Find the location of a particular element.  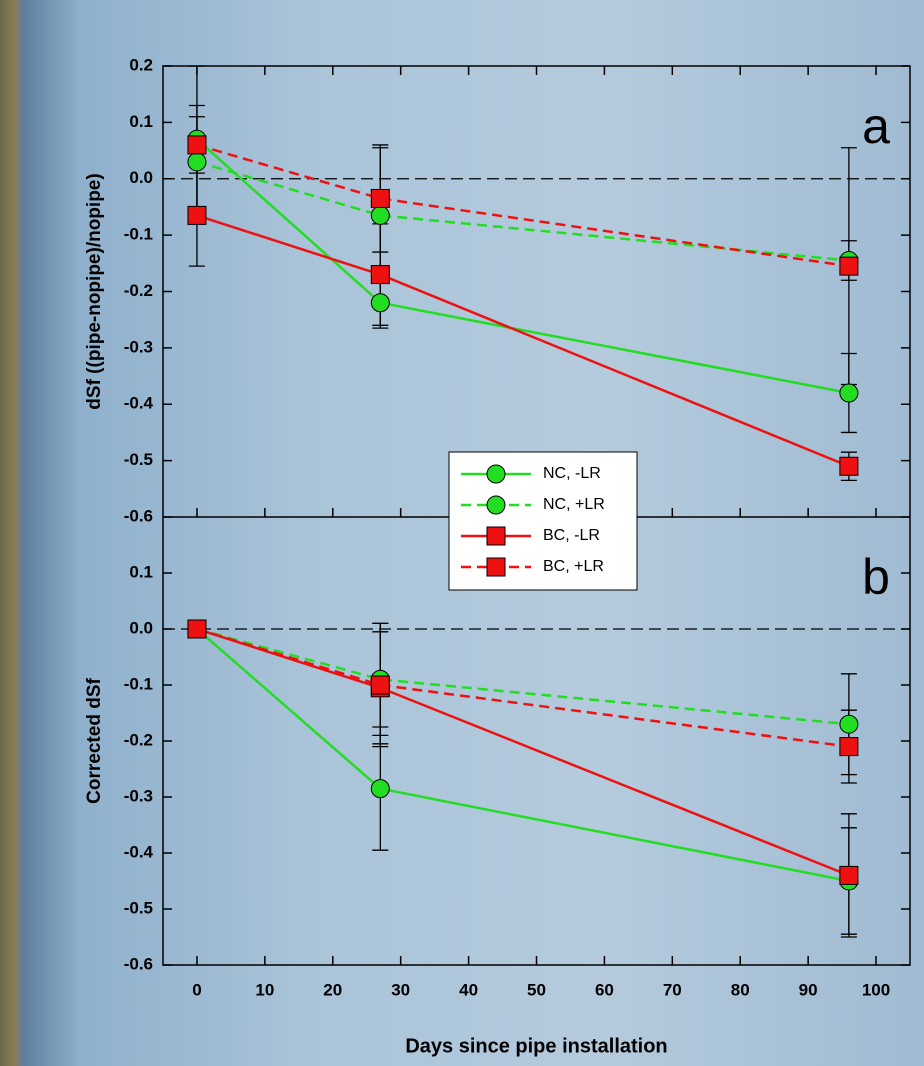

legend-label: NC, -LR is located at coordinates (572, 473).